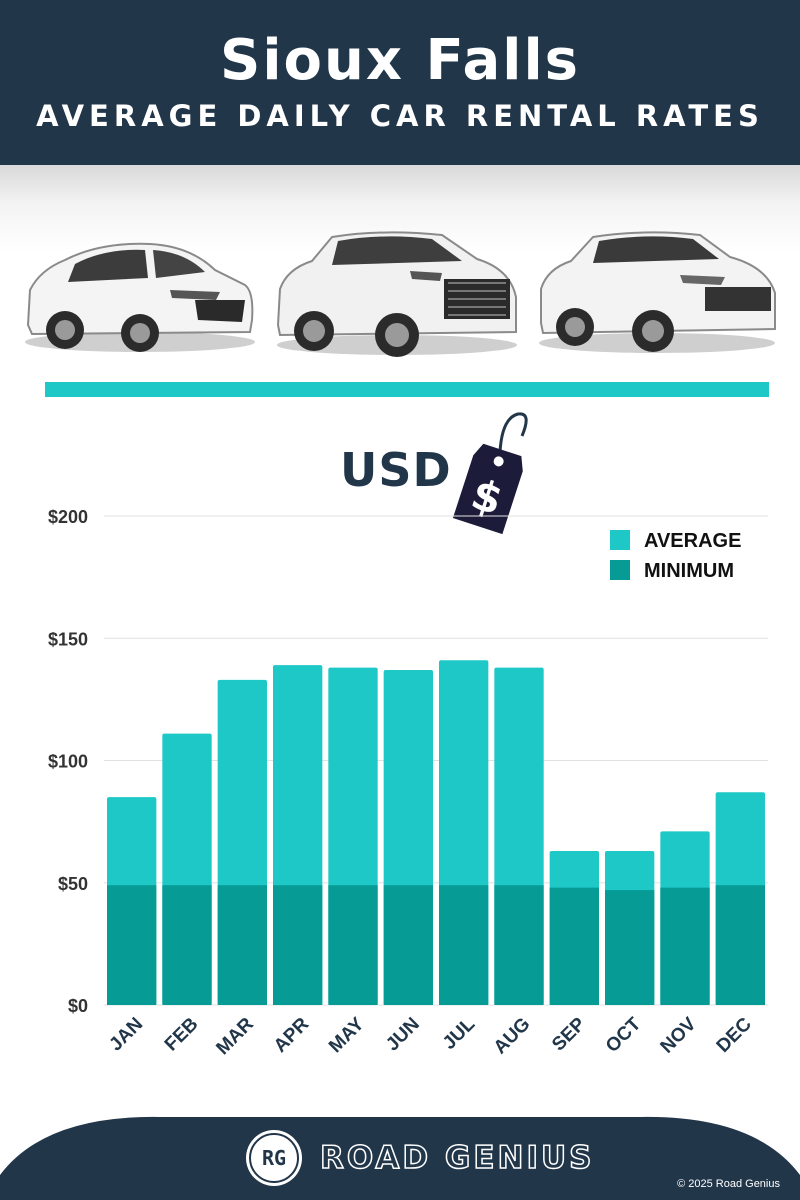  Describe the element at coordinates (657, 292) in the screenshot. I see `car-crossover-icon` at that location.